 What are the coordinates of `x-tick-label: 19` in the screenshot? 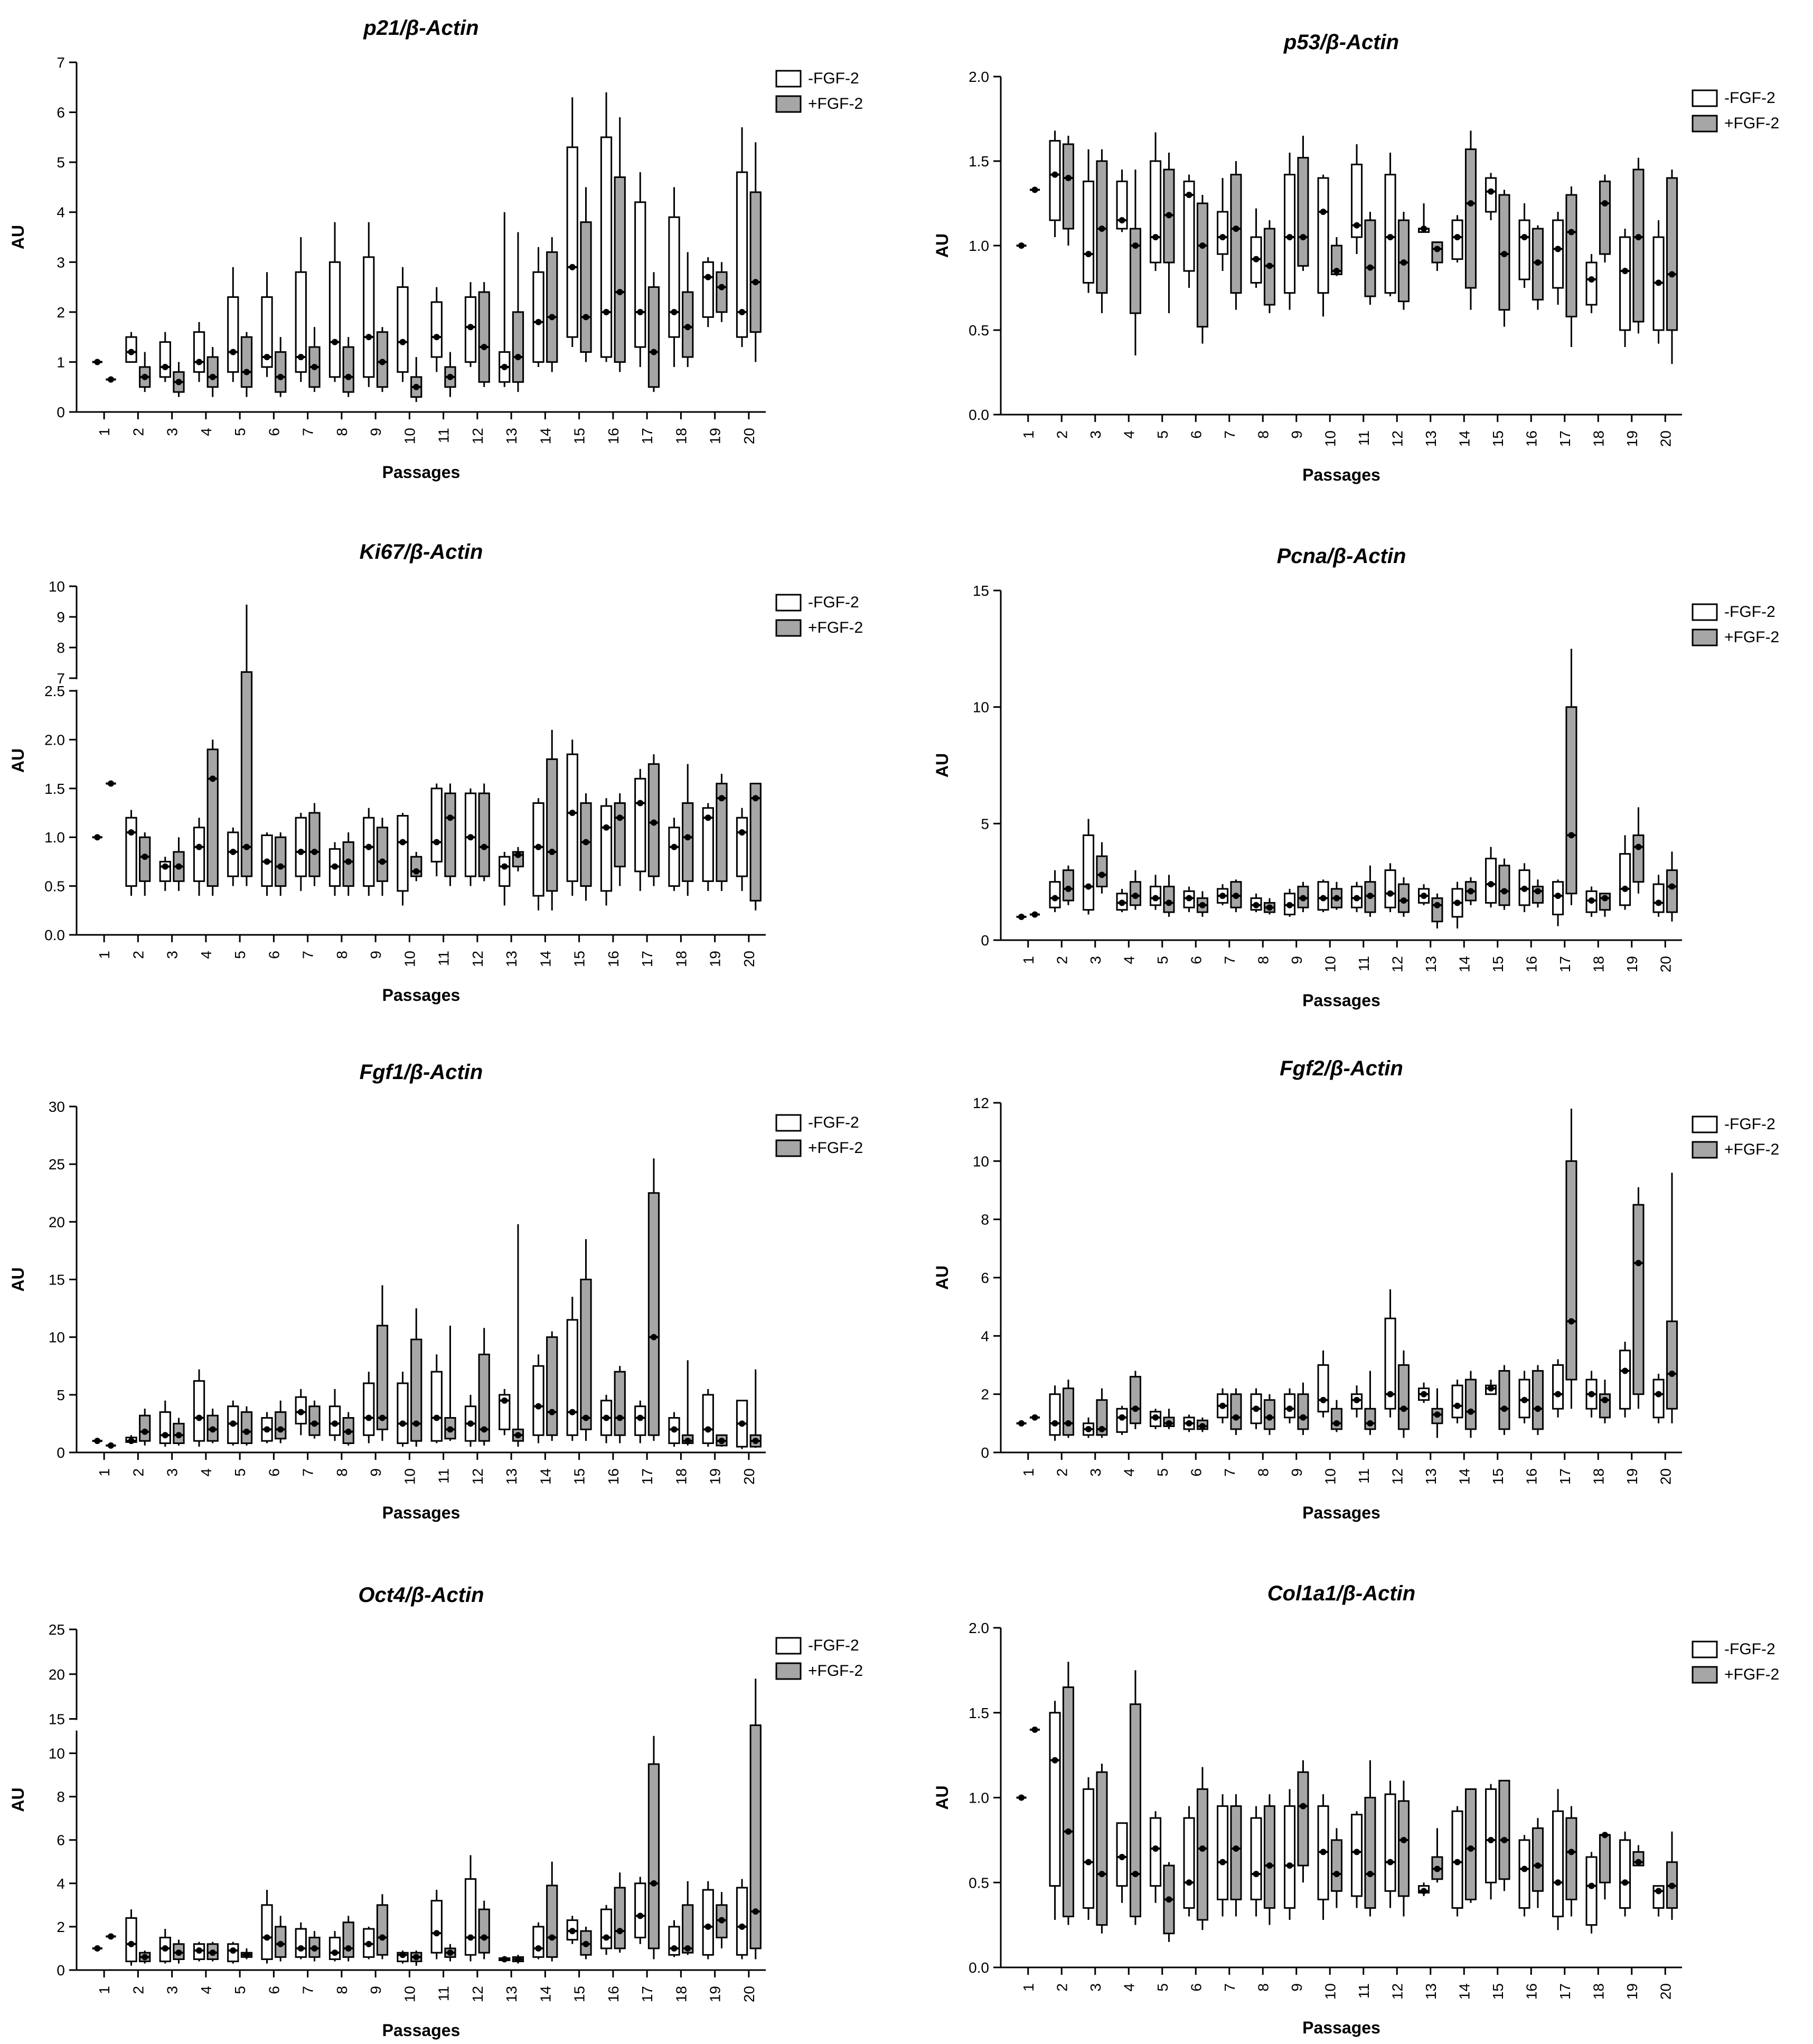 It's located at (1632, 964).